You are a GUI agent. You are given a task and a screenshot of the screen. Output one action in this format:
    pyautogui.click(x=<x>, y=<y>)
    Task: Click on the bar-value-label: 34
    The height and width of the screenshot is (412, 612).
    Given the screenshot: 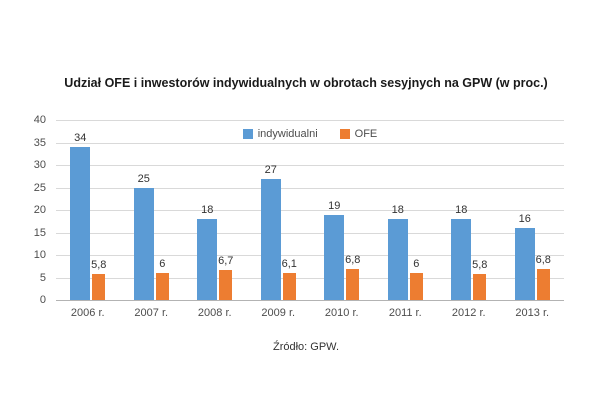 What is the action you would take?
    pyautogui.click(x=80, y=138)
    